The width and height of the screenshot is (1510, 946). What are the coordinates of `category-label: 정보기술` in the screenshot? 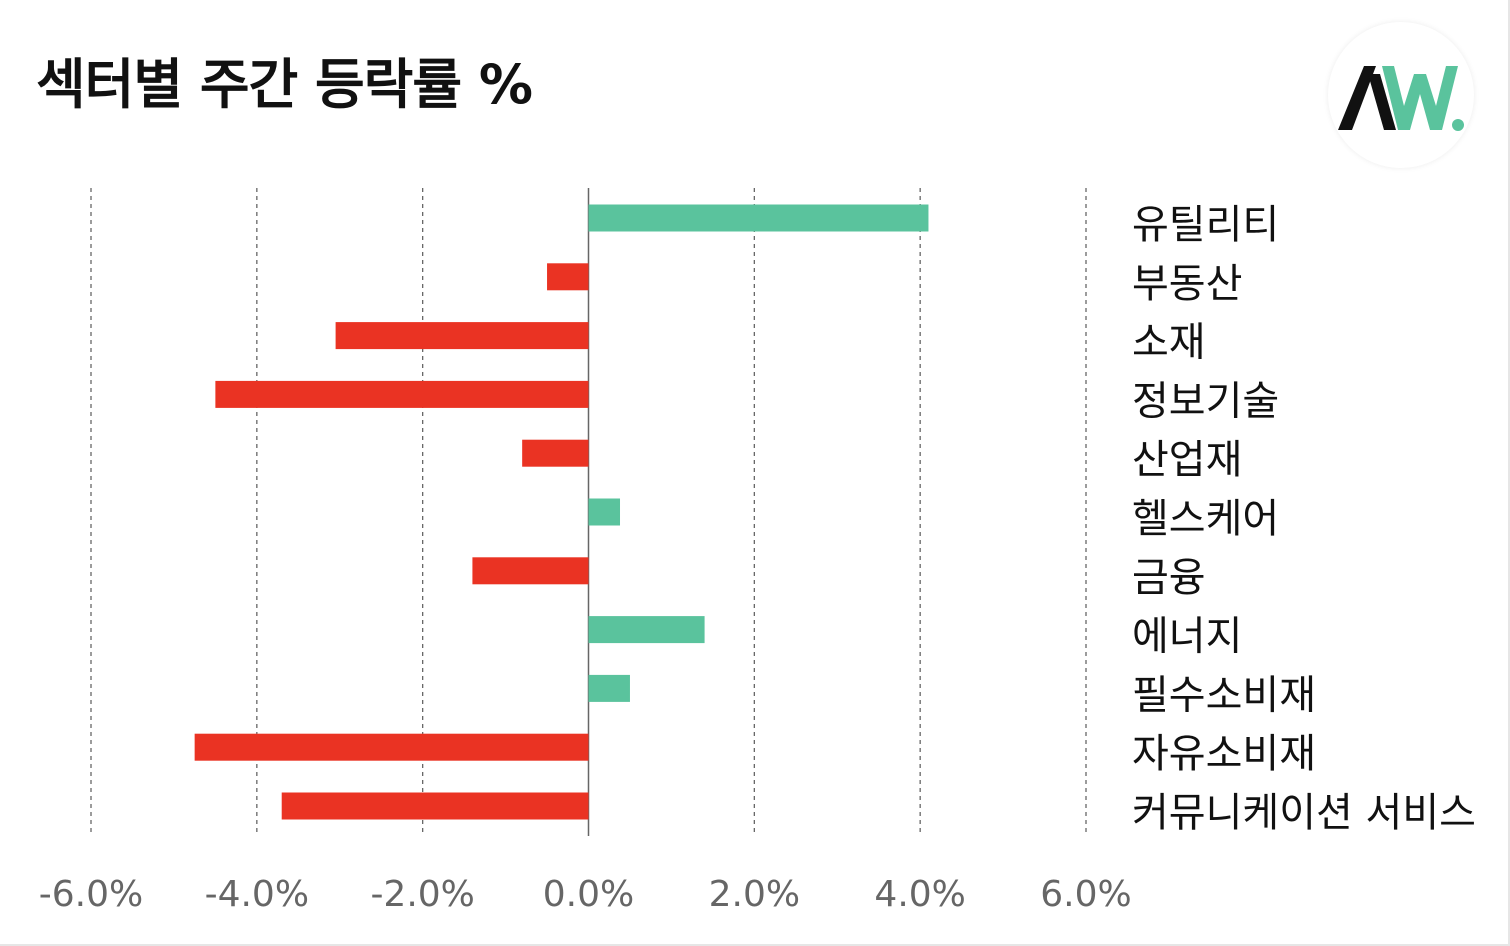 It's located at (1205, 401).